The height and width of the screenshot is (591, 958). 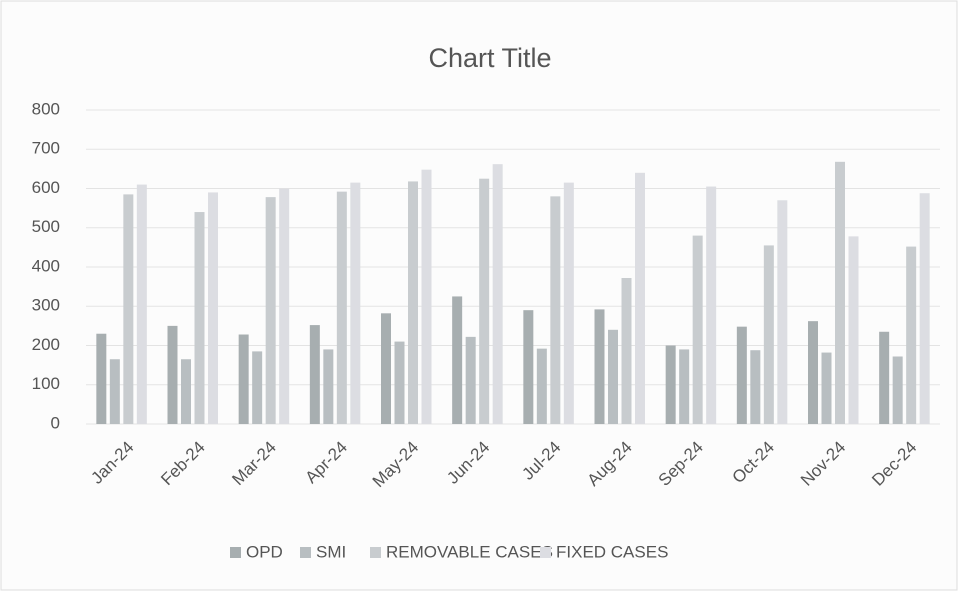 I want to click on y-tick-label: 800, so click(x=46, y=108).